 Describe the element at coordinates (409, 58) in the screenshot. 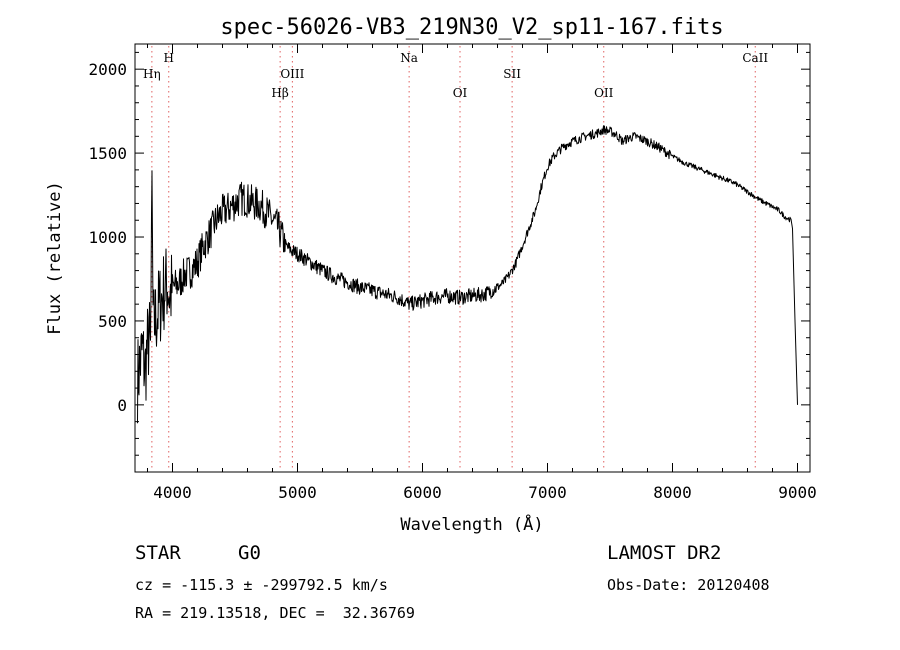

I see `line-label: Na` at that location.